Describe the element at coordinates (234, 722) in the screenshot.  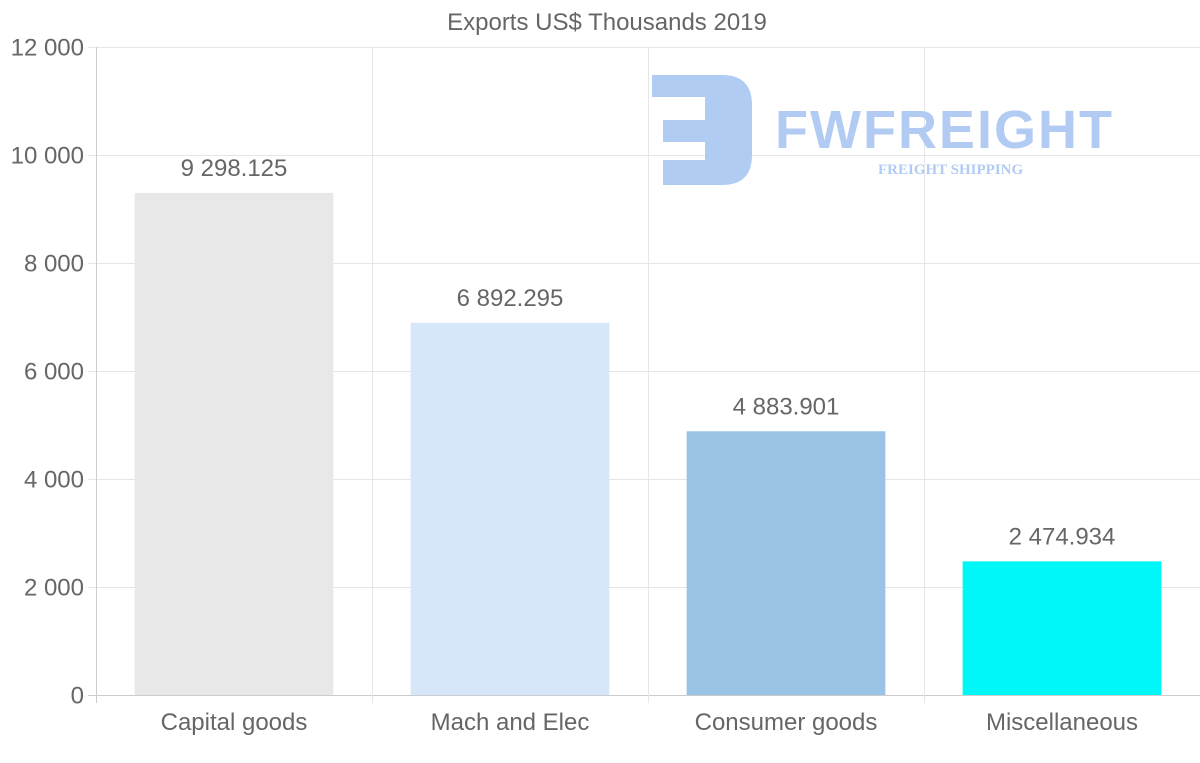
I see `x-tick-label: Capital goods` at that location.